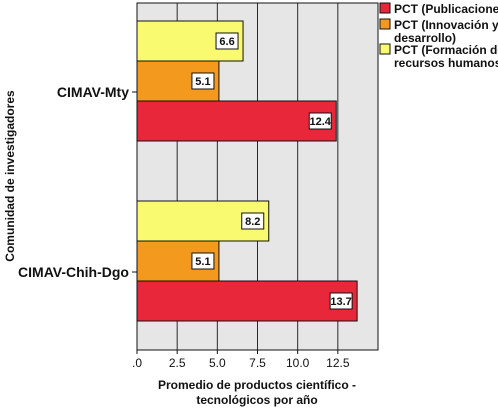  Describe the element at coordinates (298, 363) in the screenshot. I see `x-tick-label: 10.0` at that location.